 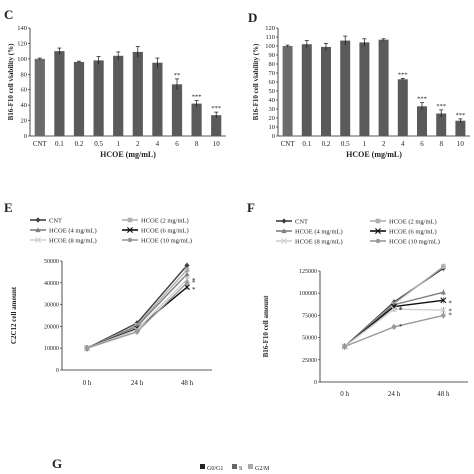 I want to click on y-axis-label: B16-F10 cell amount, so click(x=266, y=326).